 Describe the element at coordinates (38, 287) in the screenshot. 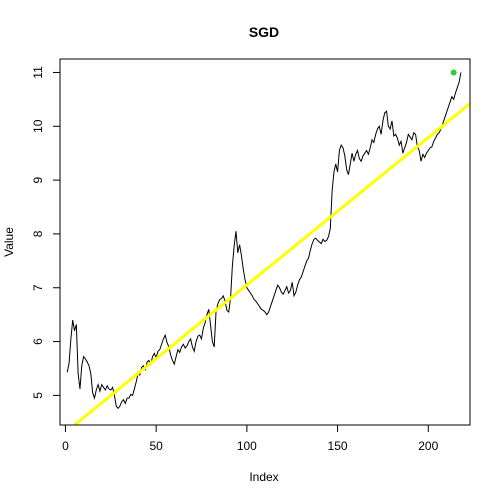

I see `y-tick-label: 7` at that location.